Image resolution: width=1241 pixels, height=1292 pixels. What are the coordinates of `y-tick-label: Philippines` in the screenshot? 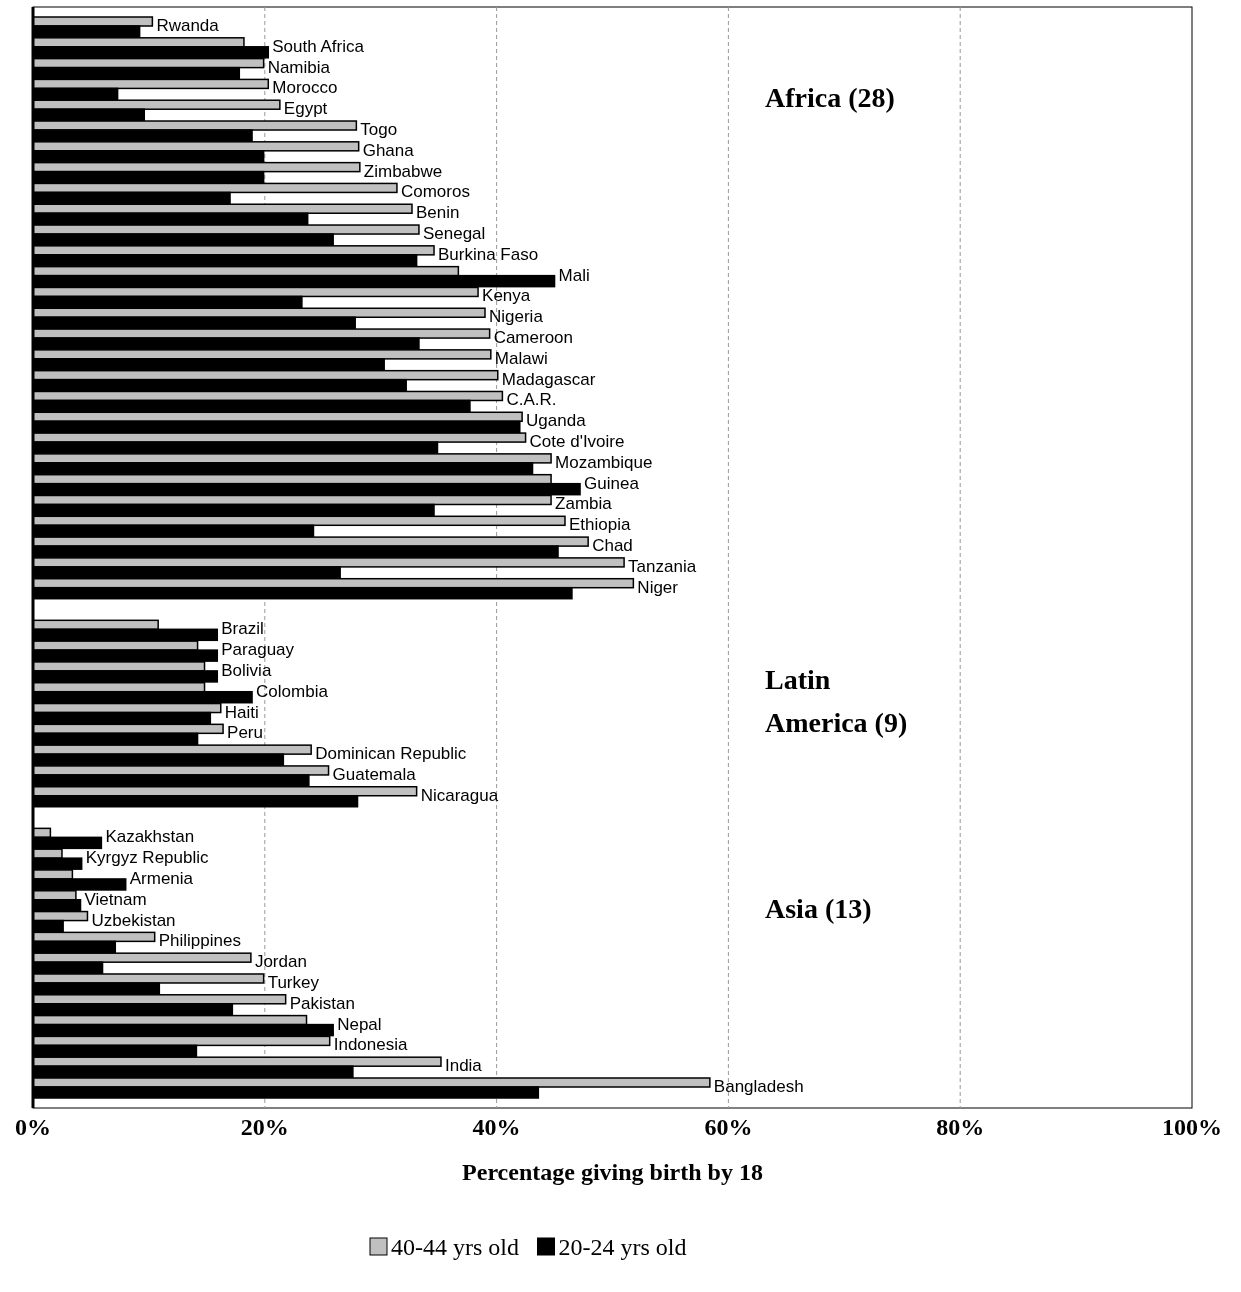 It's located at (199, 941).